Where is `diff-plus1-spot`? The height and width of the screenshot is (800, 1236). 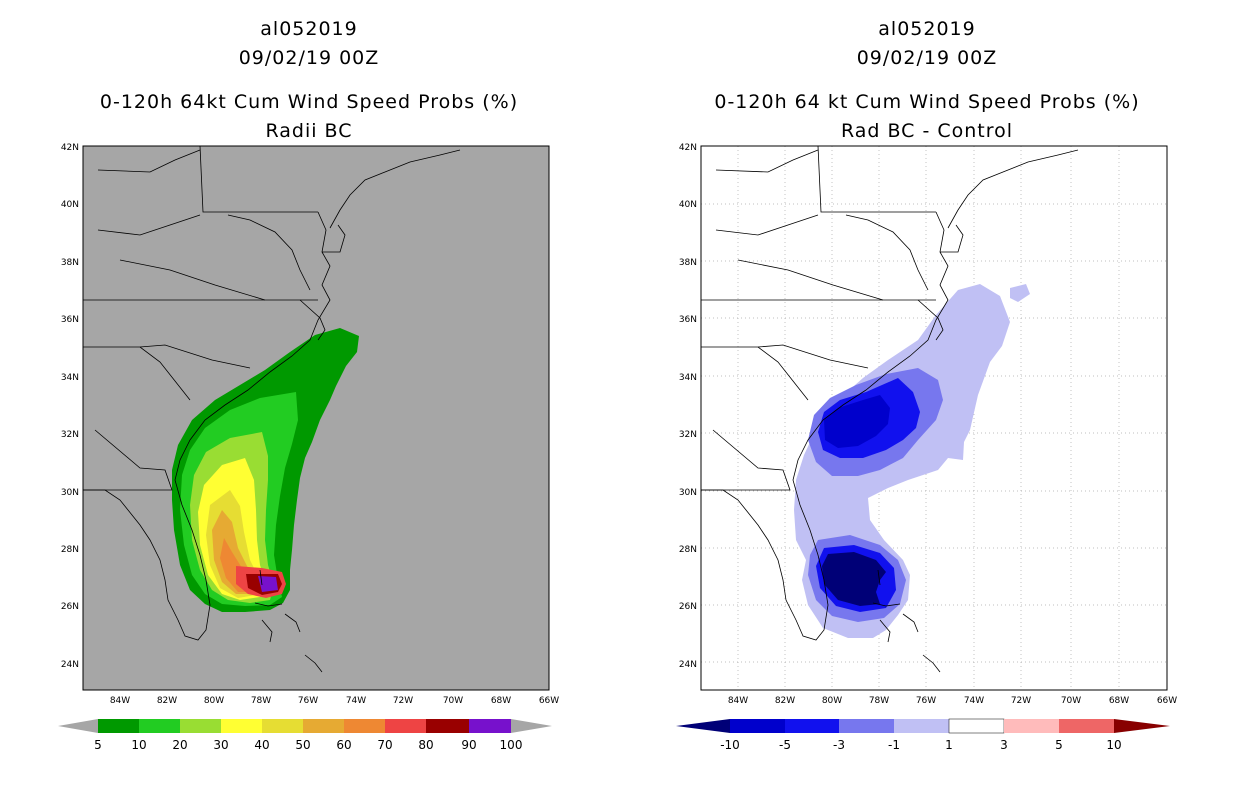 diff-plus1-spot is located at coordinates (967, 466).